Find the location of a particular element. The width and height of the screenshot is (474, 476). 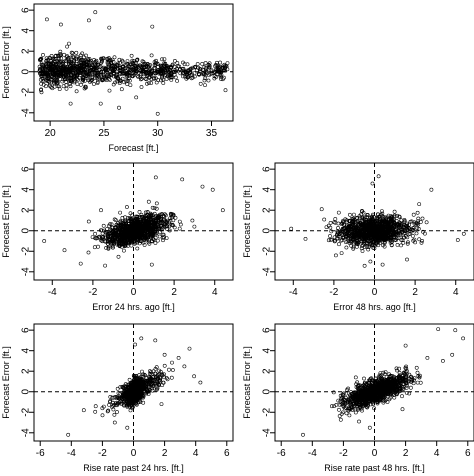

y-tick-label: -4 is located at coordinates (26, 432).